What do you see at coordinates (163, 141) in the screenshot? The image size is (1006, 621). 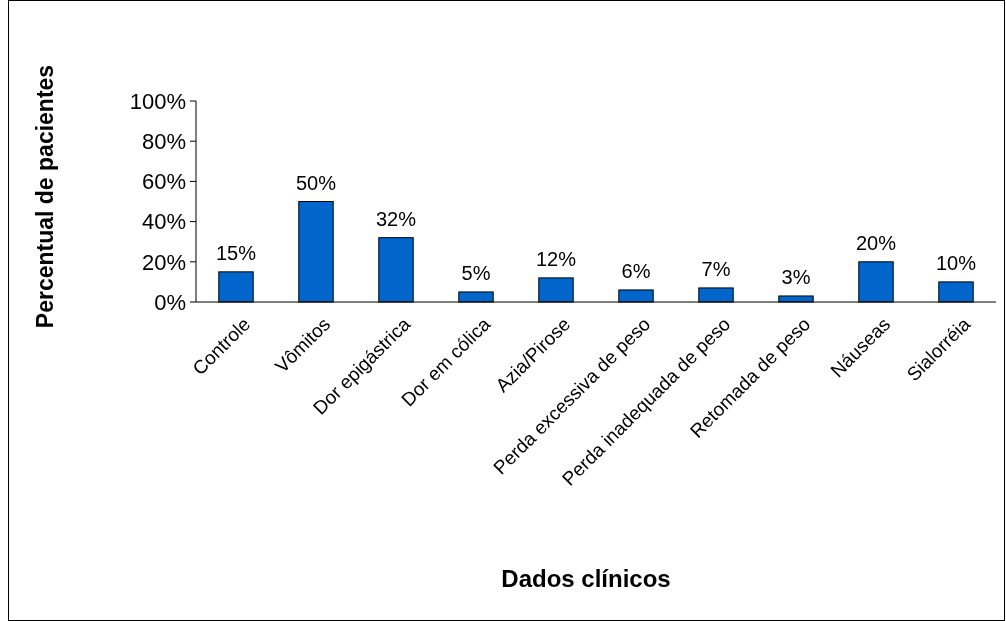 I see `y-tick-label: 80%` at bounding box center [163, 141].